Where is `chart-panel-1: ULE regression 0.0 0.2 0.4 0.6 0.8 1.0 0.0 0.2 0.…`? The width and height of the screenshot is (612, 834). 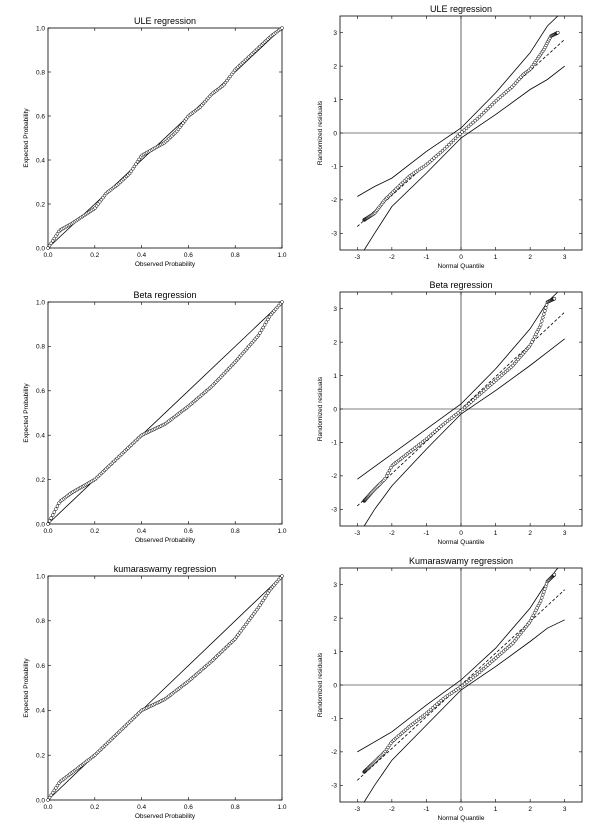
chart-panel-1: ULE regression 0.0 0.2 0.4 0.6 0.8 1.0 0.0 0.2 0.… is located at coordinates (155, 142).